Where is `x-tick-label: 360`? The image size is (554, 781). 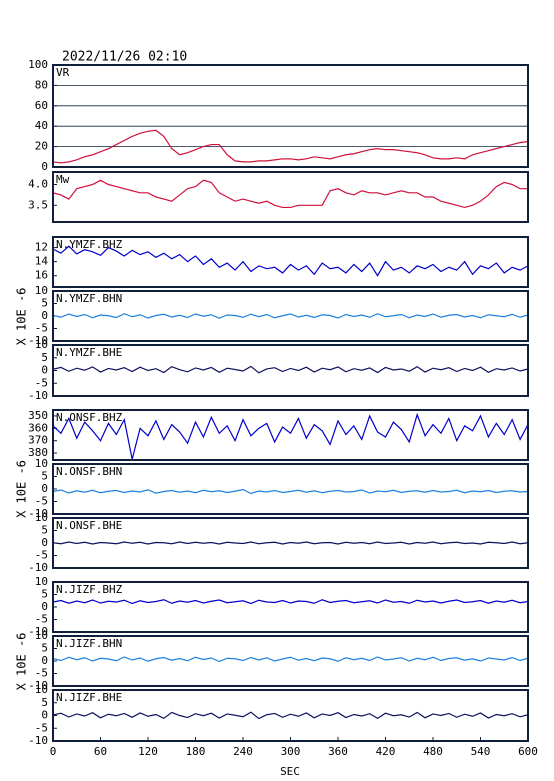
x-tick-label: 360 is located at coordinates (338, 751).